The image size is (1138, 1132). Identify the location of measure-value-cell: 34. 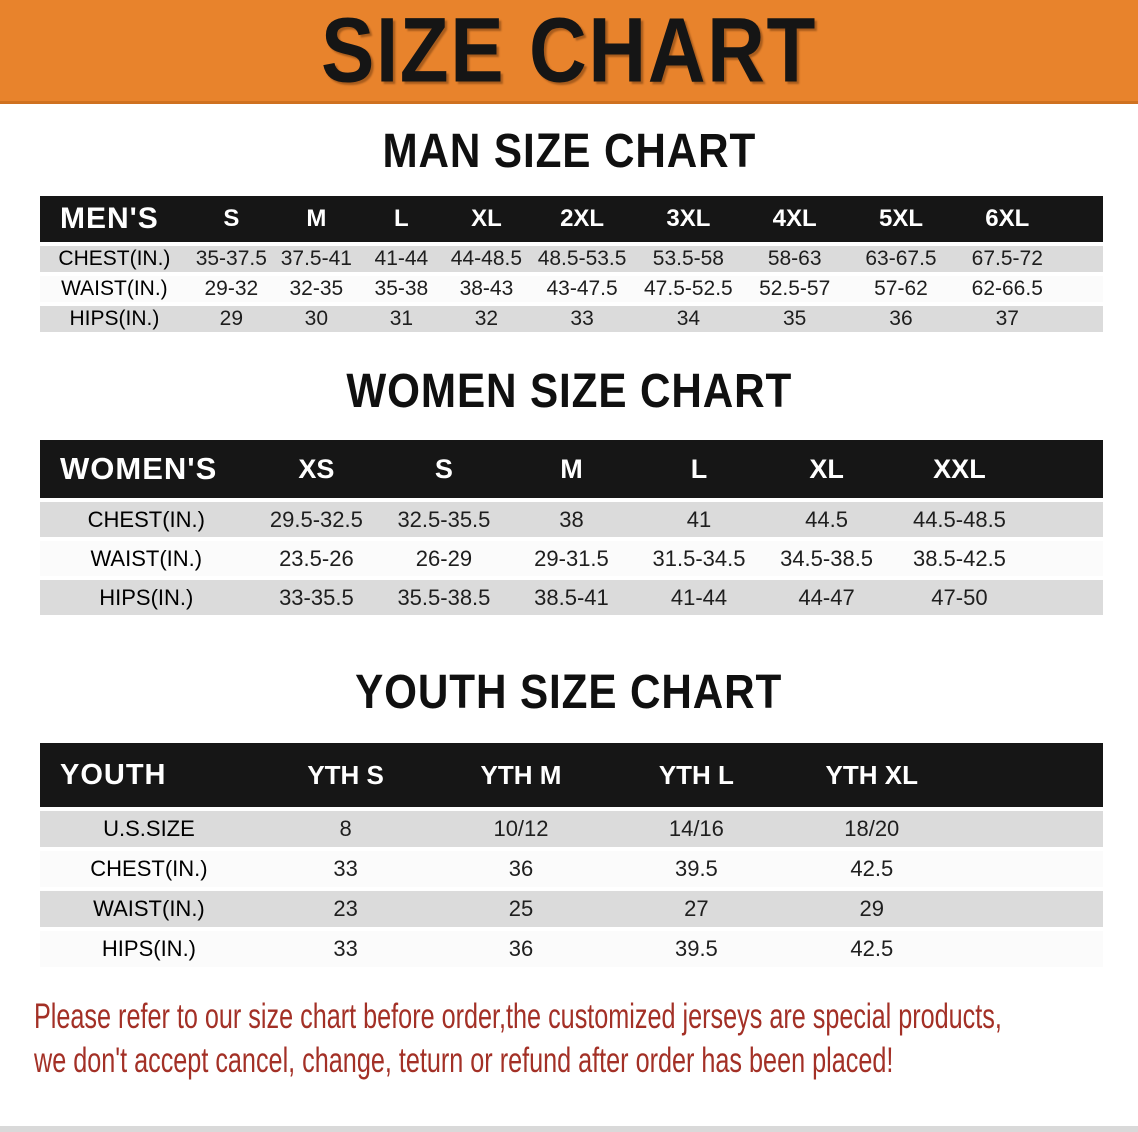
(688, 320).